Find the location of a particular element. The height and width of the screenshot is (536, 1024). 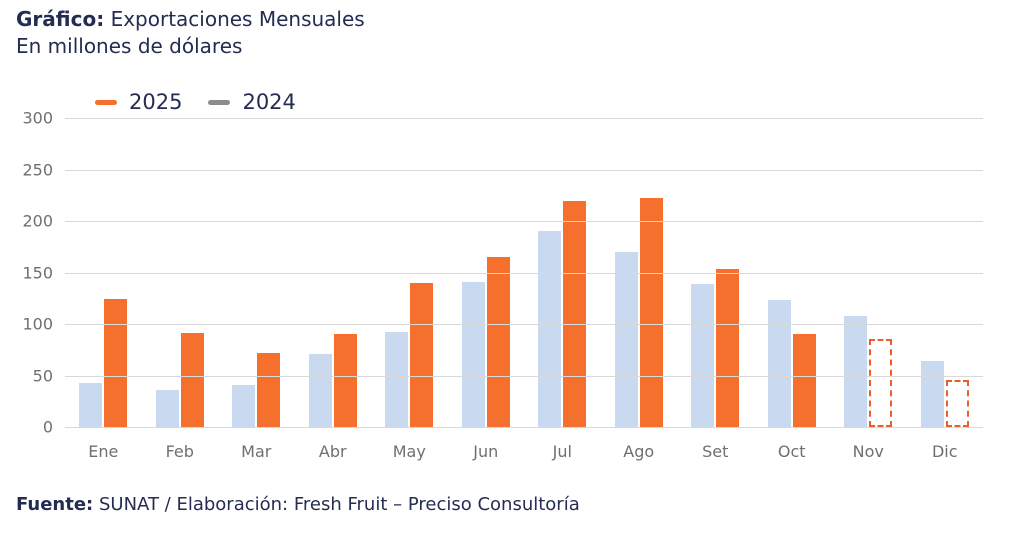

bar-2024-nov is located at coordinates (856, 371).